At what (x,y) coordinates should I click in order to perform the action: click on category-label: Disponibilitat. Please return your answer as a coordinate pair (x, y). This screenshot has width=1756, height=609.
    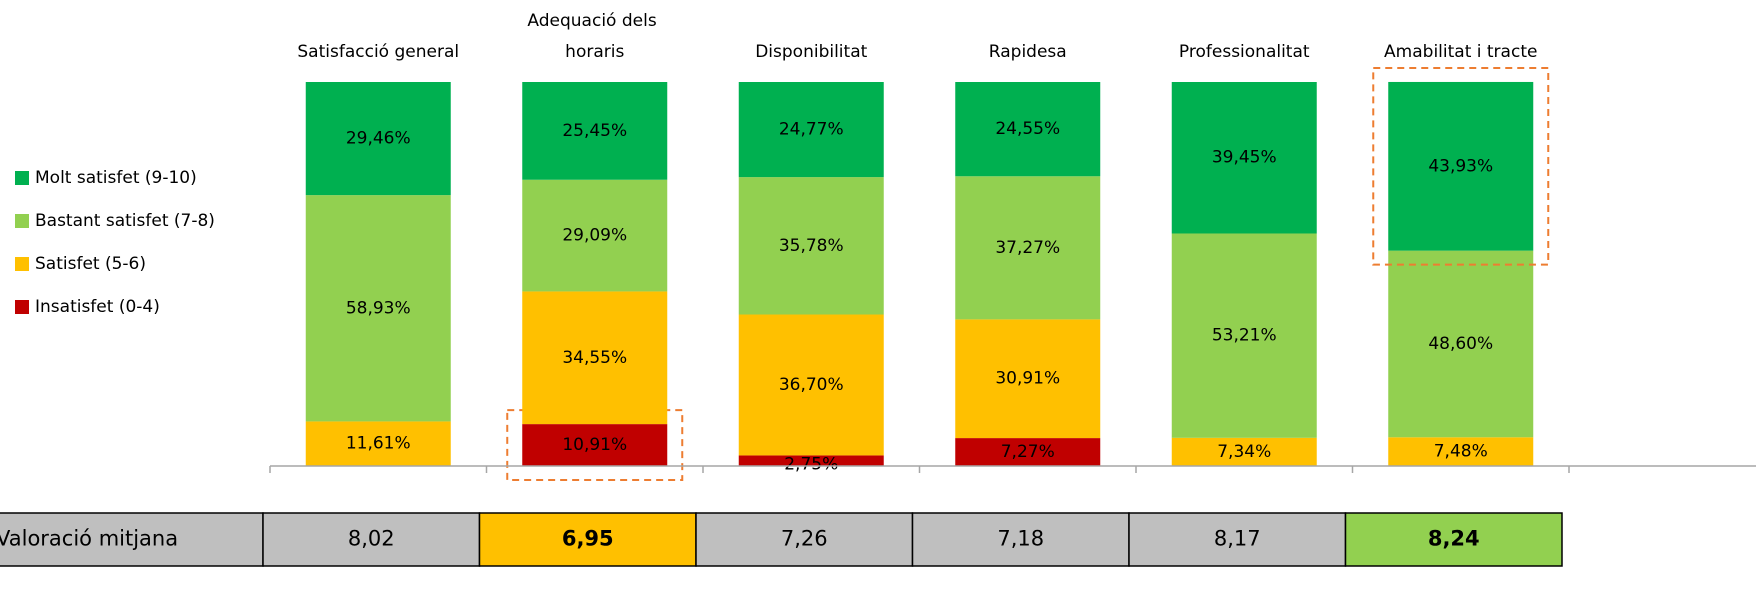
    Looking at the image, I should click on (811, 52).